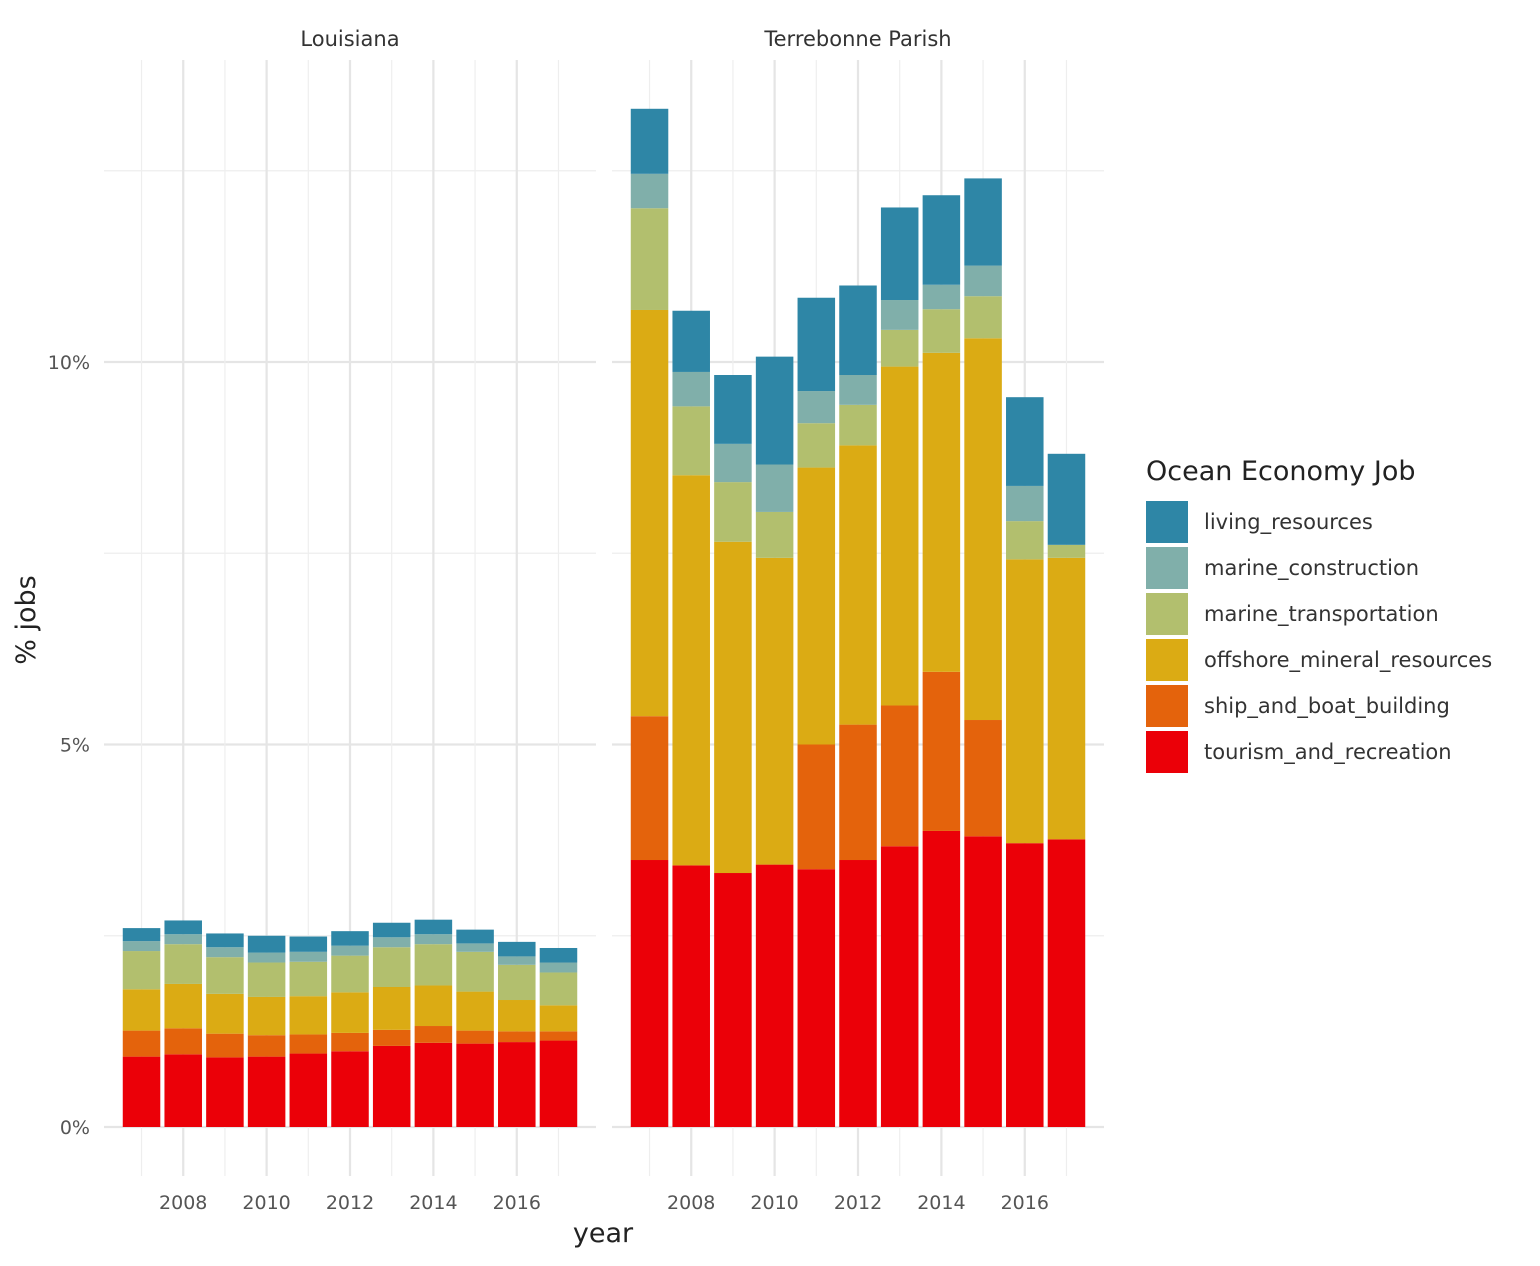  I want to click on legend-label: offshore_mineral_resources, so click(1348, 660).